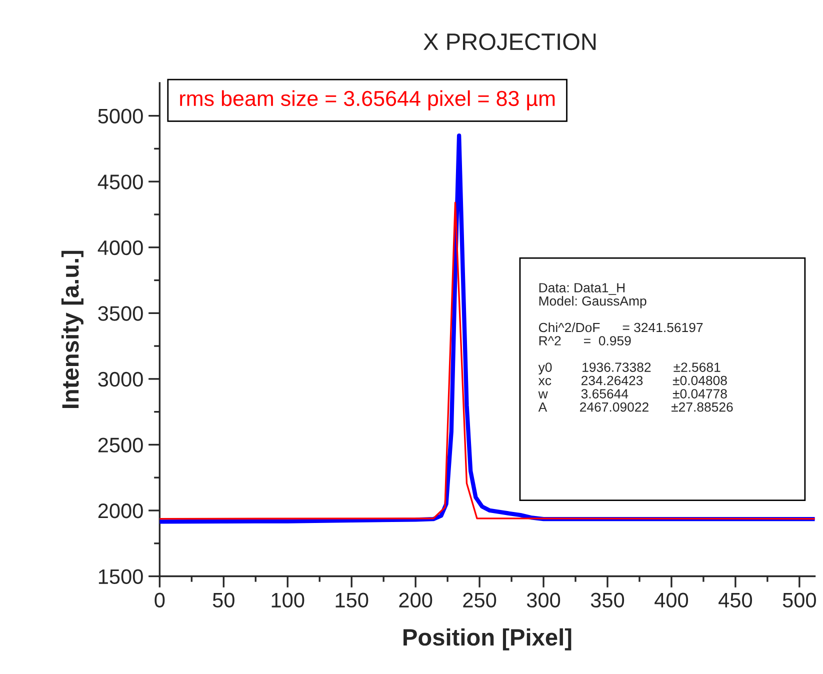 This screenshot has height=674, width=823. What do you see at coordinates (120, 576) in the screenshot?
I see `y-tick-label: 1500` at bounding box center [120, 576].